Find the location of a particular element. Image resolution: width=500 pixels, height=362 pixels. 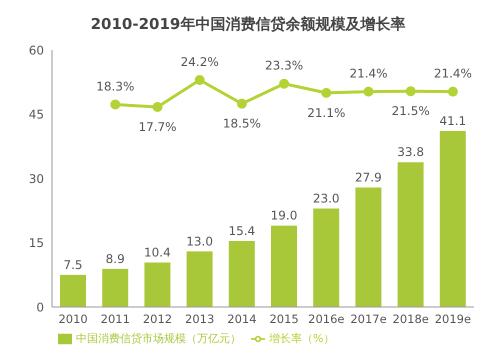

data-label: 10.4 is located at coordinates (157, 252).